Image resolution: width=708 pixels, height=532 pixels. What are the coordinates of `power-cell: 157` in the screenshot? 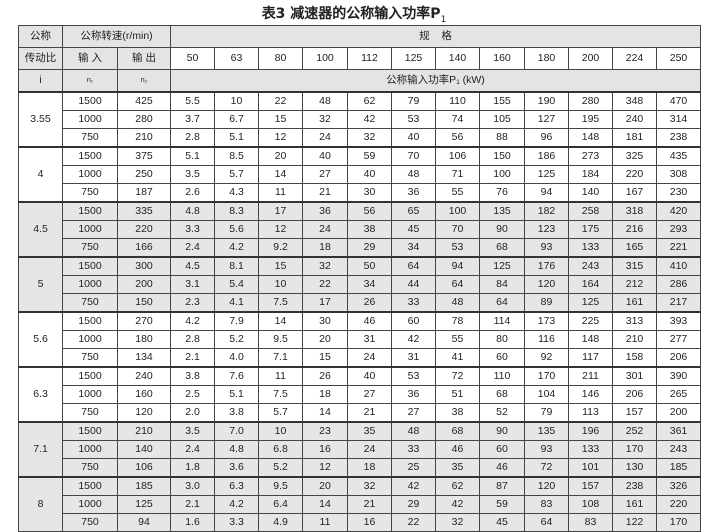 It's located at (634, 413).